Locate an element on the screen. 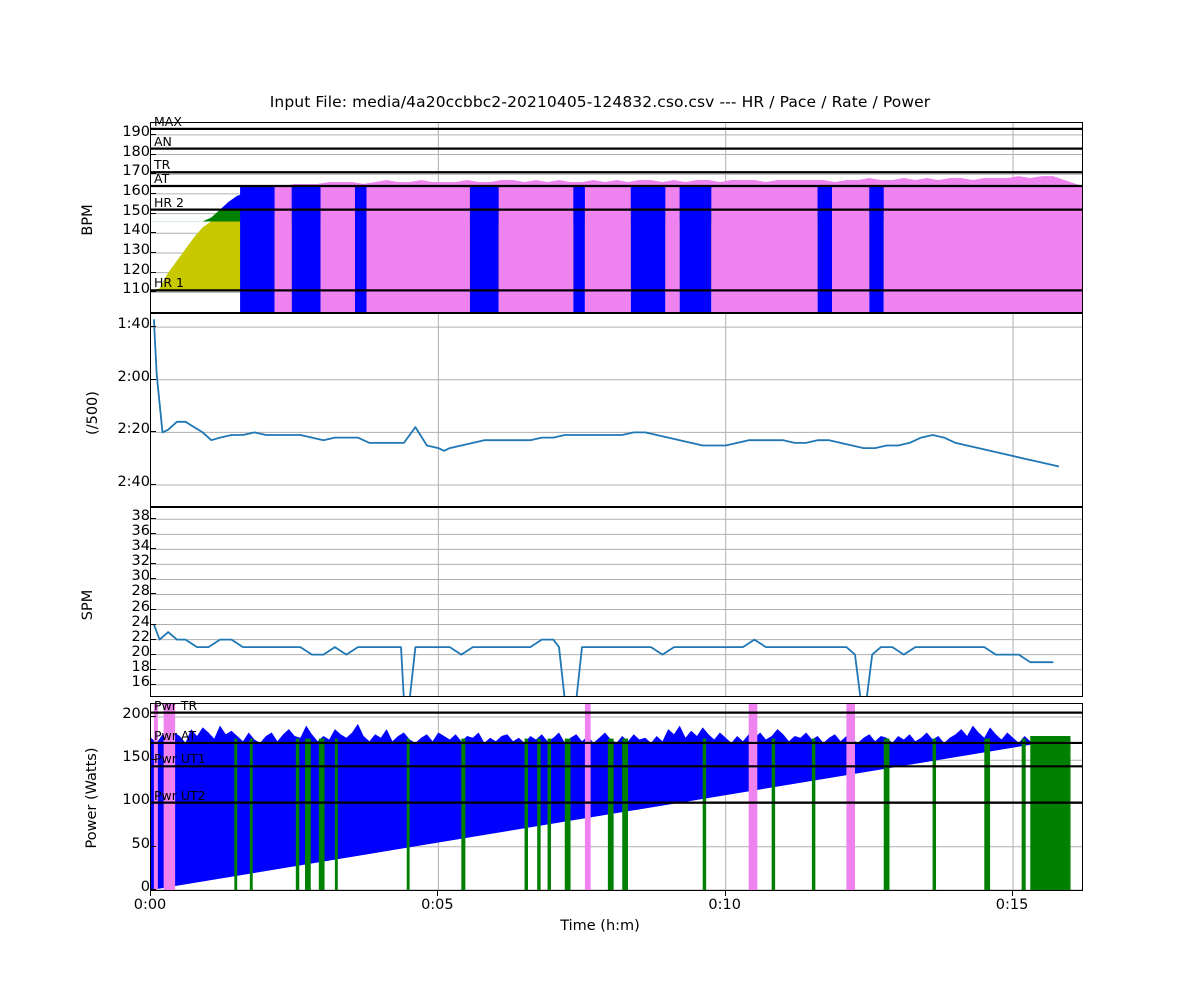 This screenshot has width=1200, height=1000. pace-y-tick: 1:40 is located at coordinates (133, 324).